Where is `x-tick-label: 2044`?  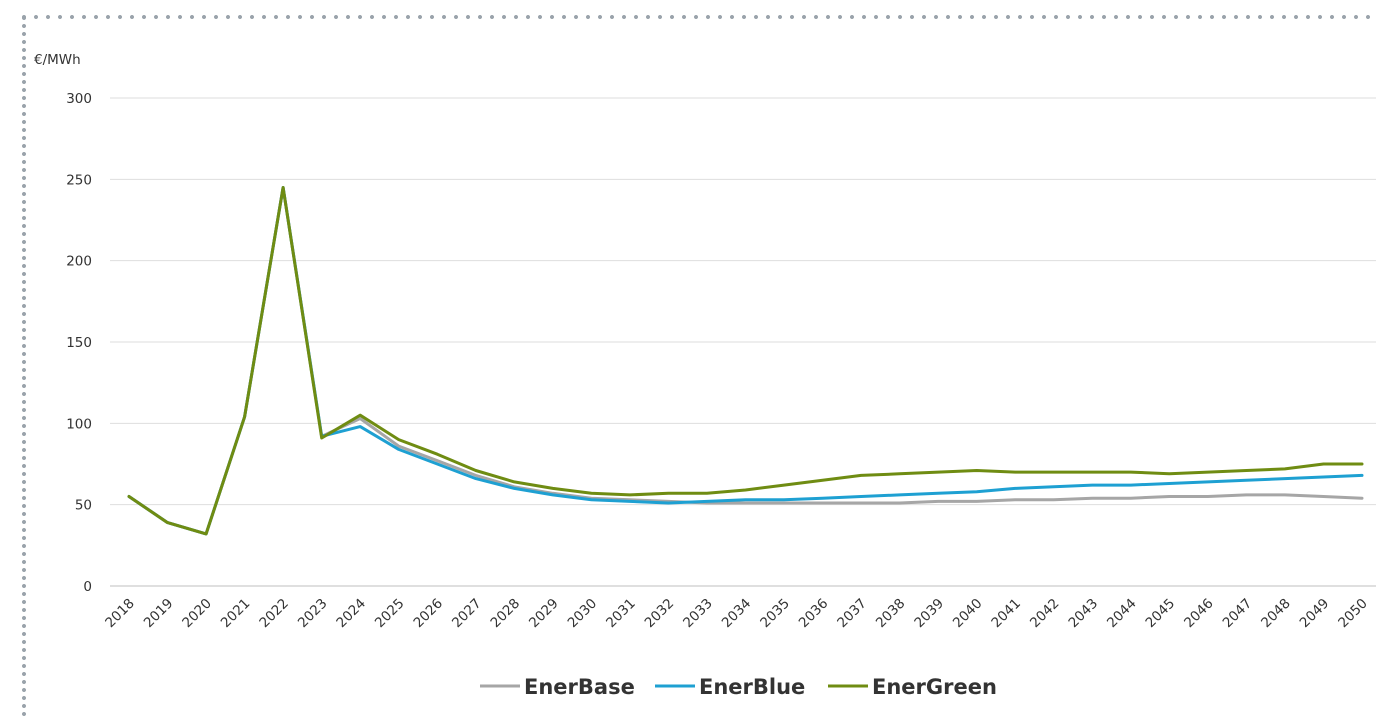 x-tick-label: 2044 is located at coordinates (1122, 614).